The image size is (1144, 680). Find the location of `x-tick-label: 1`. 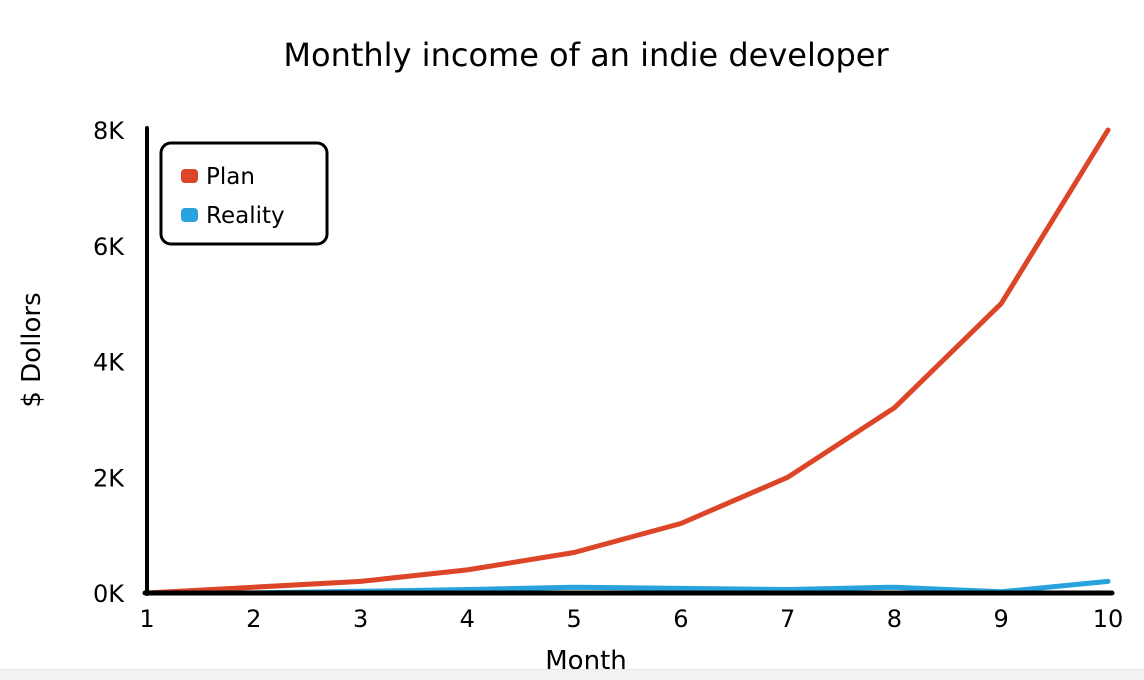

x-tick-label: 1 is located at coordinates (146, 619).